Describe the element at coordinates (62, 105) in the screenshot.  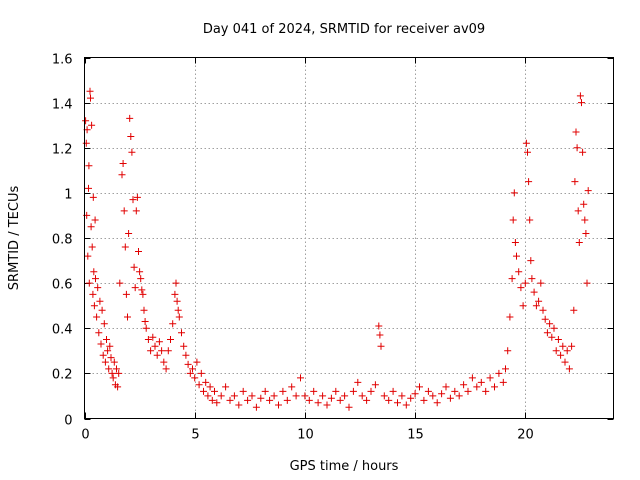
I see `y-tick-label: 1.4` at that location.